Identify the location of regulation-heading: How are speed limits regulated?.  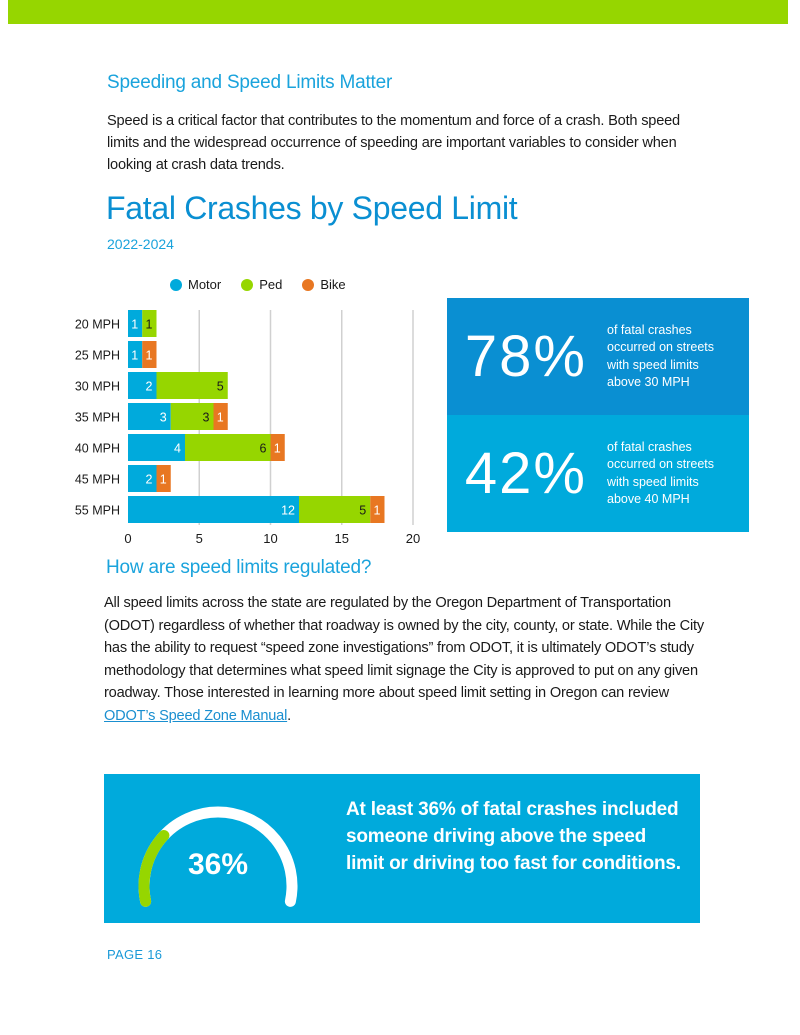
(239, 567).